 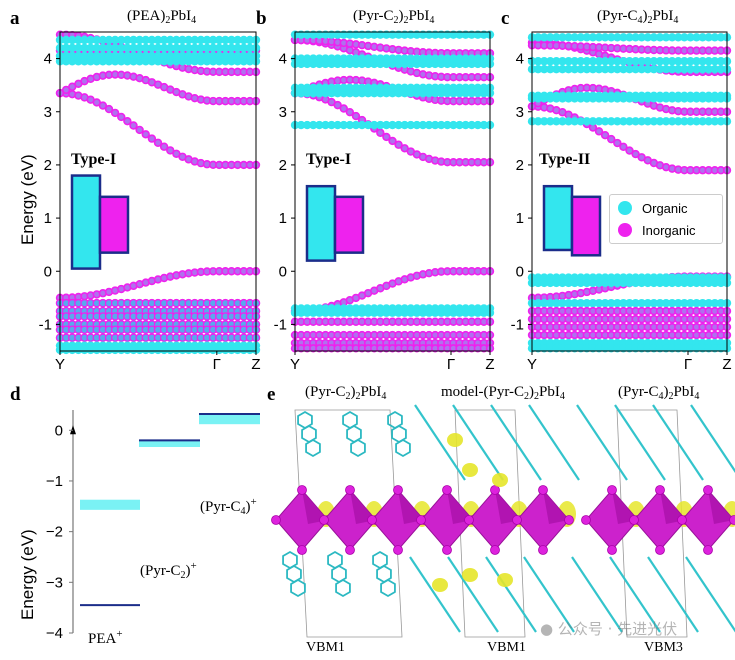 I want to click on panel-e-title-2: model-(Pyr-C2)2PbI4, so click(x=503, y=393).